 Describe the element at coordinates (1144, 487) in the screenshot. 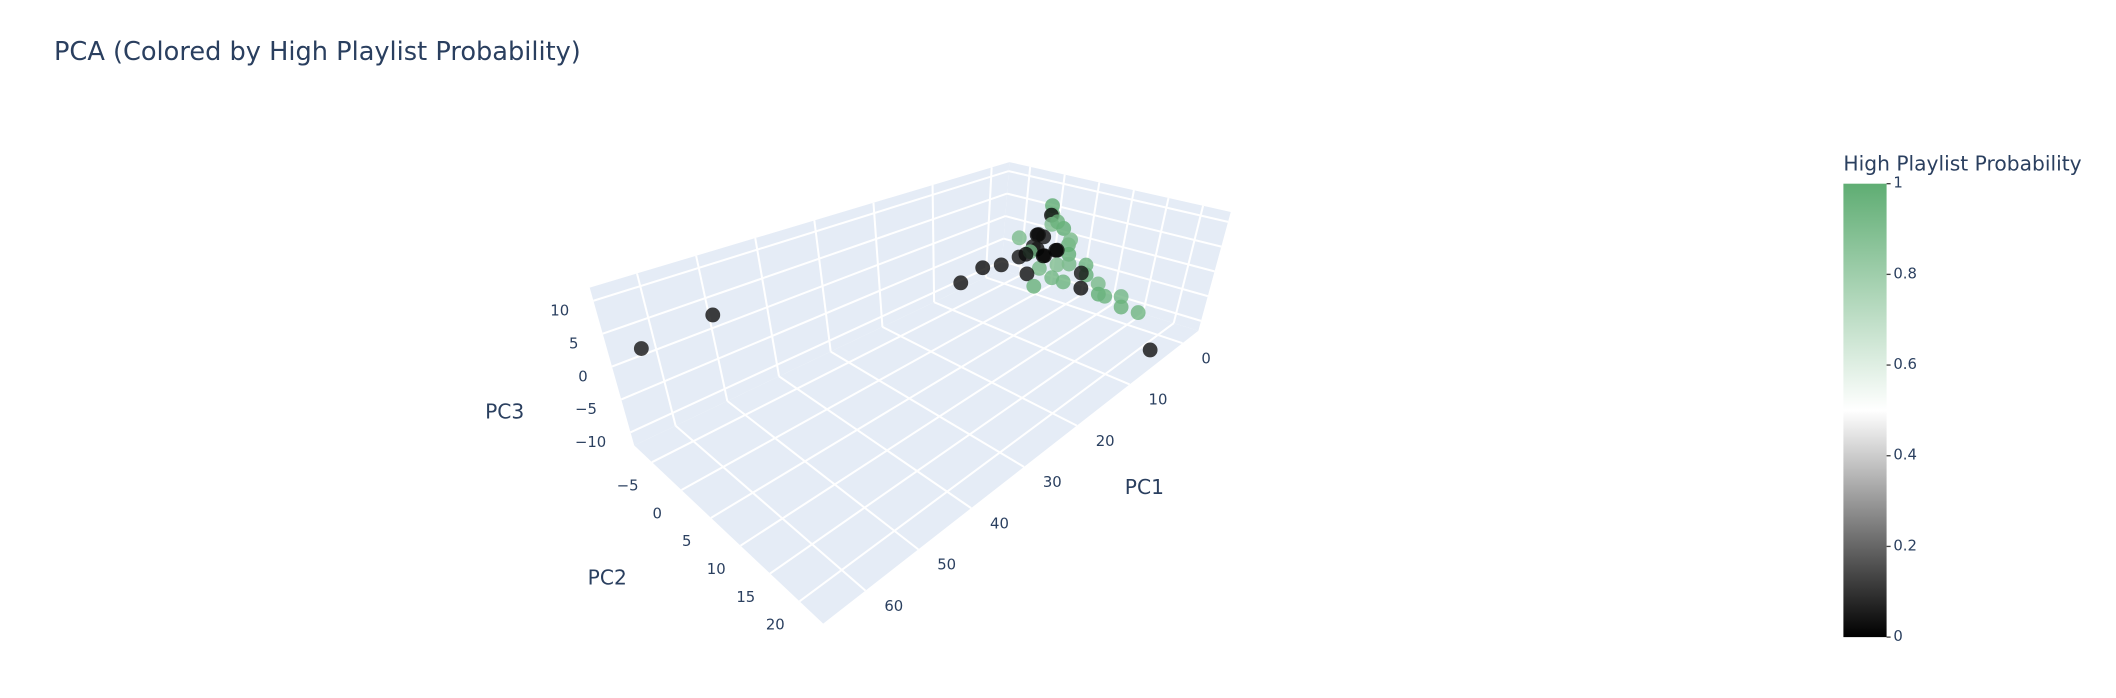

I see `x-axis-title: PC1` at that location.